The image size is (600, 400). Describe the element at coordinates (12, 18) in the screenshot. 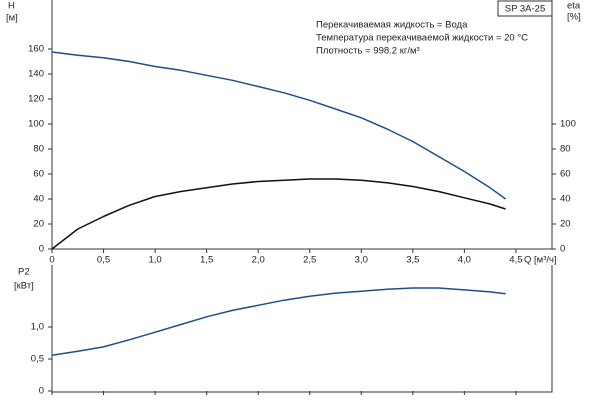

I see `y-unit: [м]` at that location.